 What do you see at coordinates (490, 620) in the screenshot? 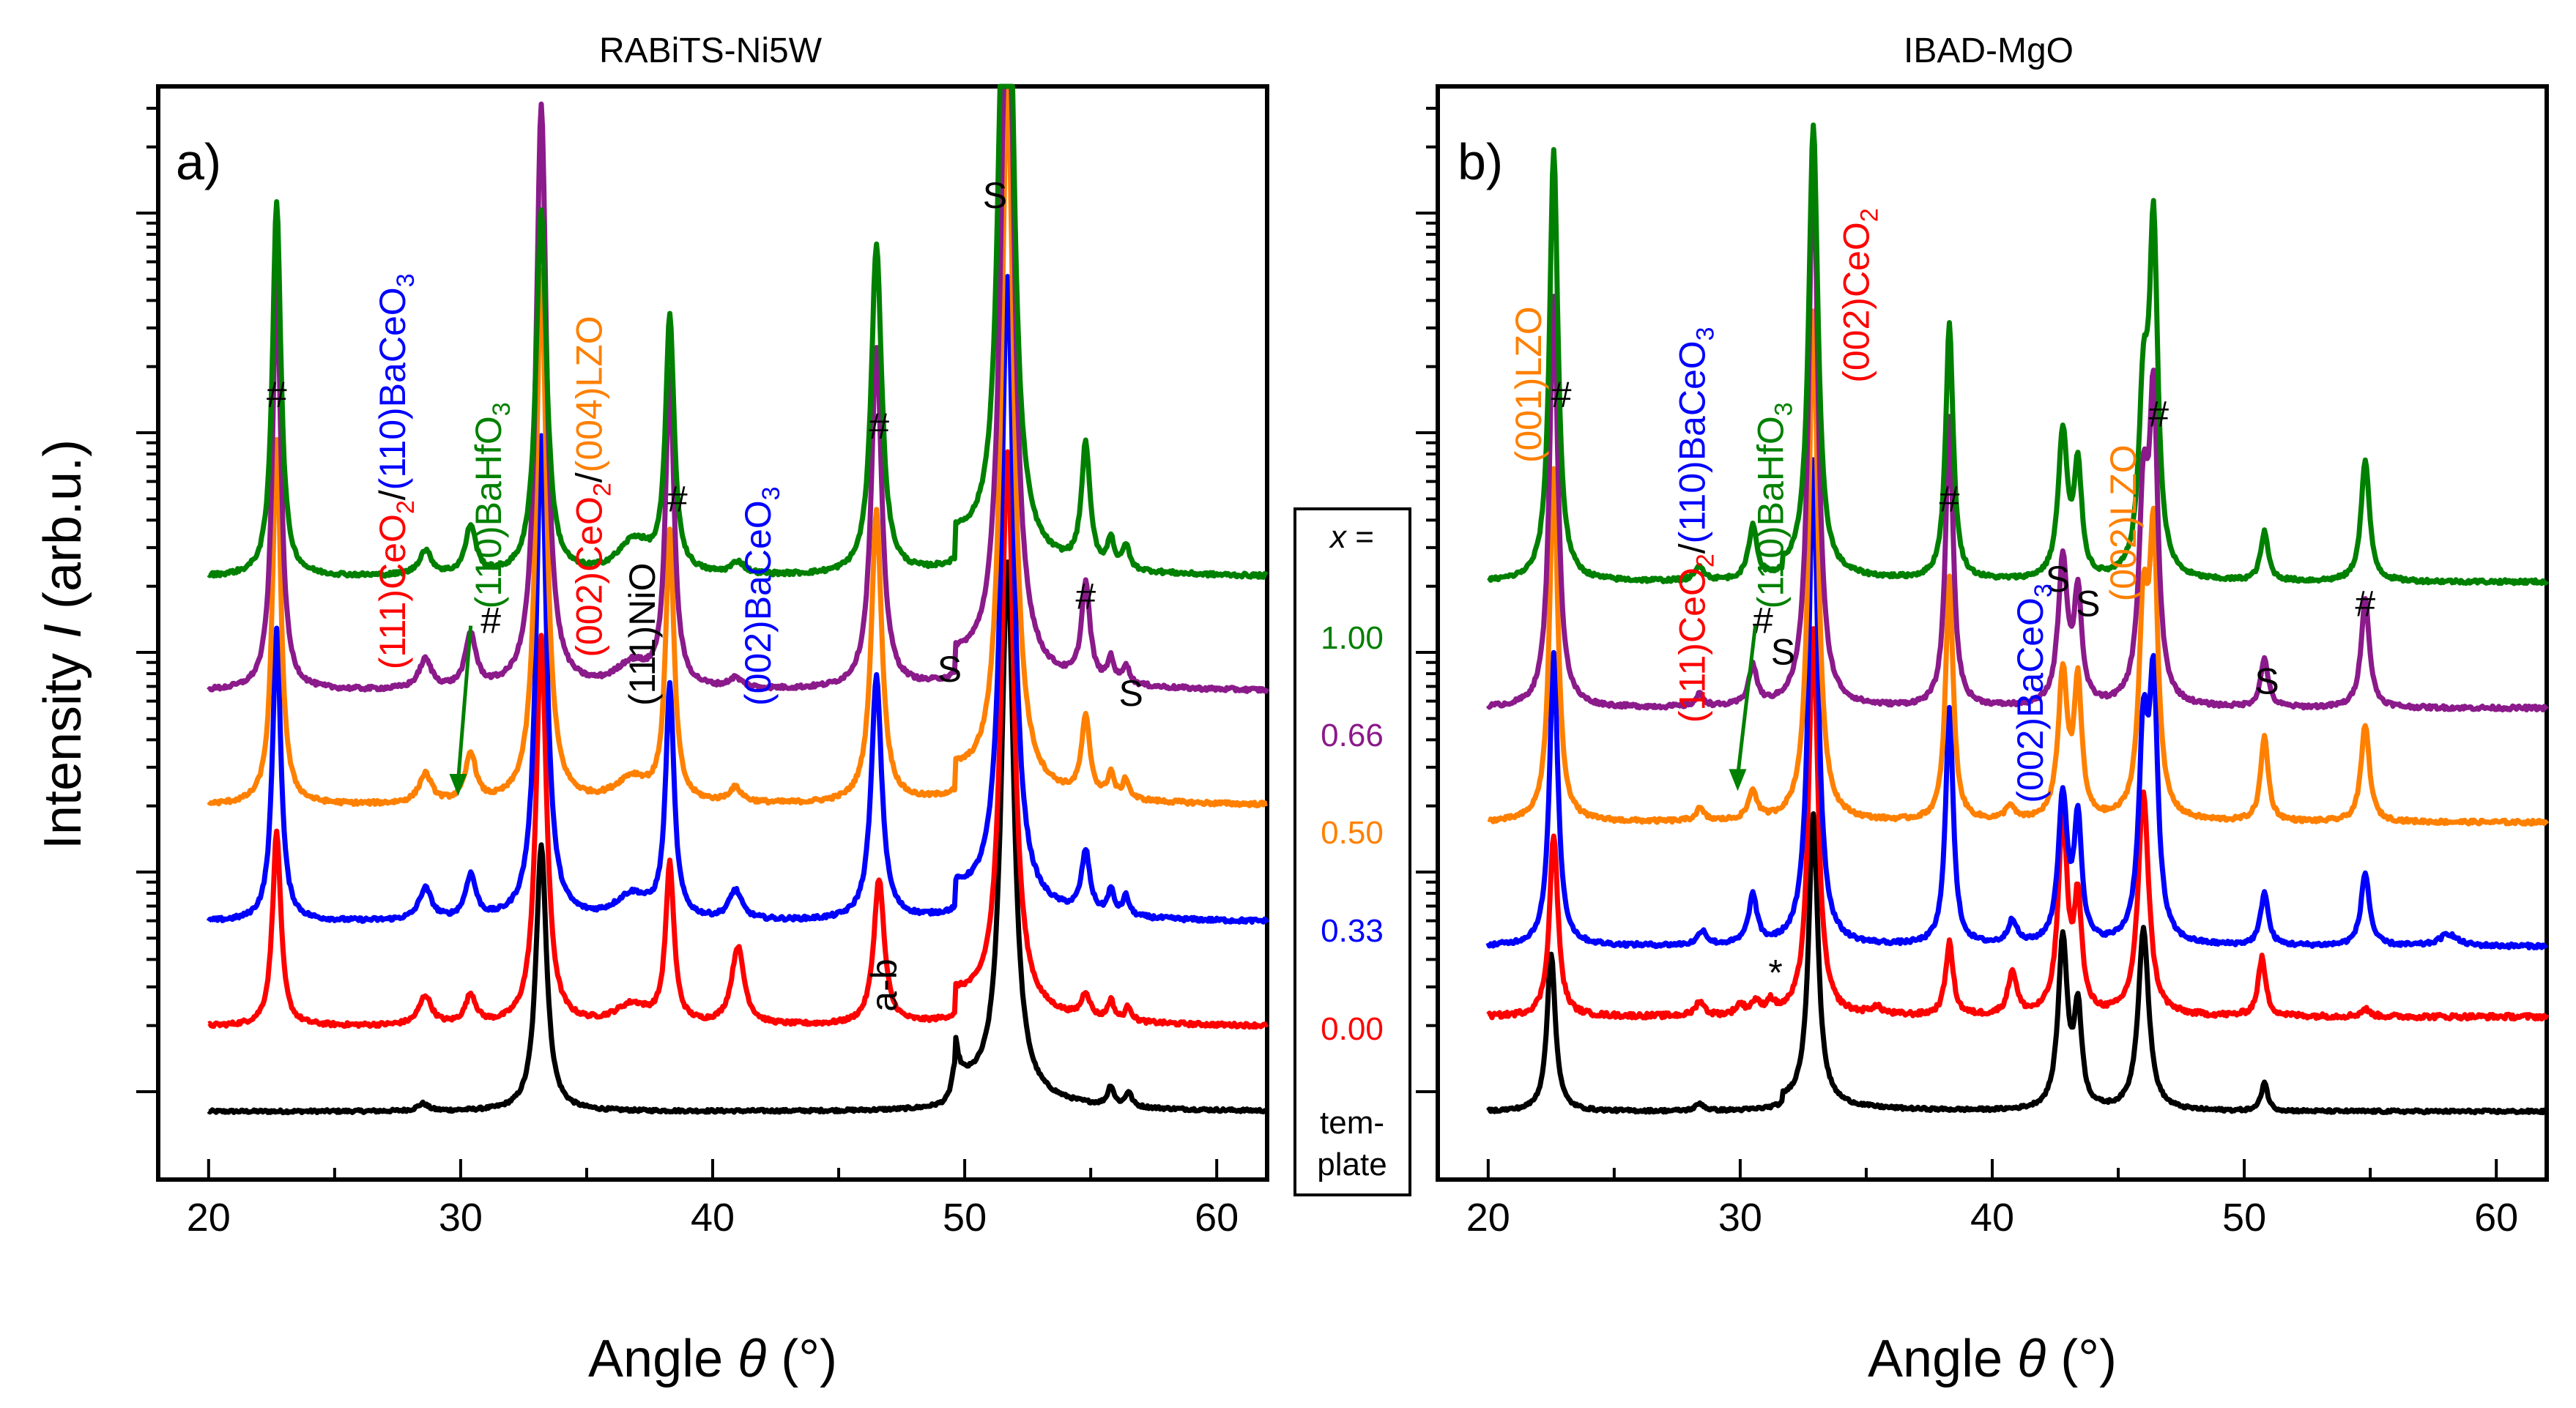
I see `panel-0-peak-label-1: #` at bounding box center [490, 620].